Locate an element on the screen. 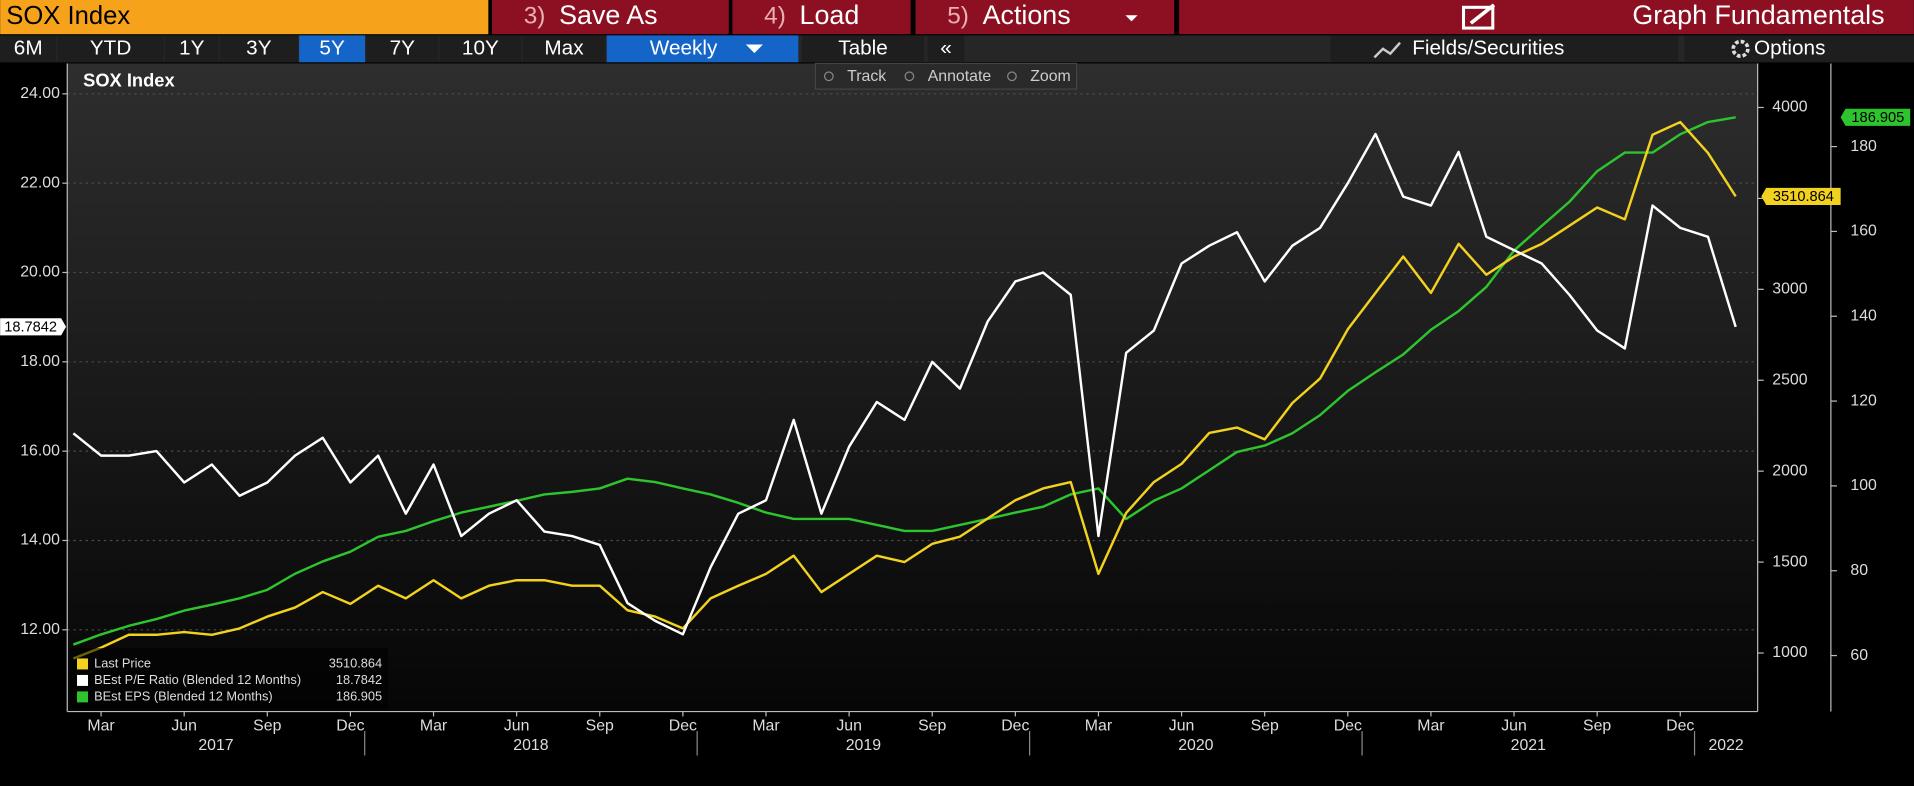 The height and width of the screenshot is (786, 1914). collapse-label: « is located at coordinates (946, 47).